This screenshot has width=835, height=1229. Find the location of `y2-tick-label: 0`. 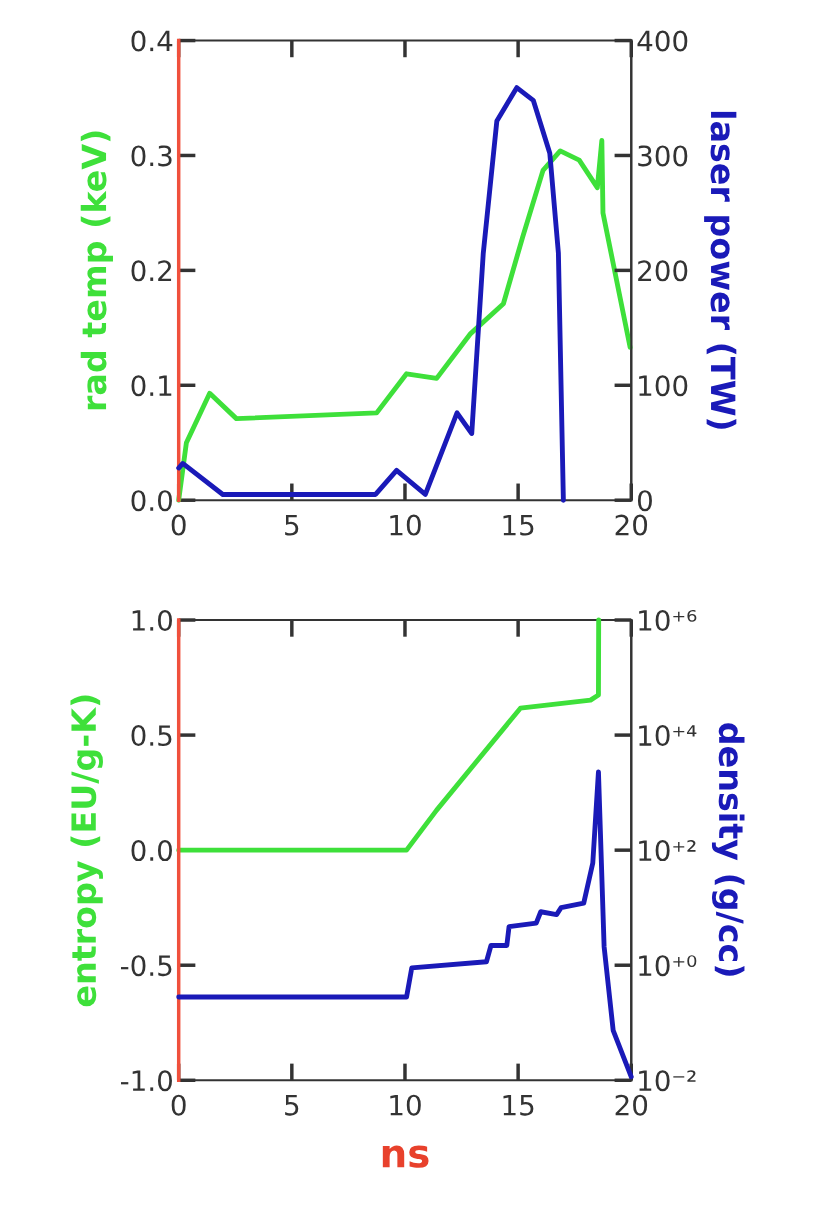

y2-tick-label: 0 is located at coordinates (644, 501).